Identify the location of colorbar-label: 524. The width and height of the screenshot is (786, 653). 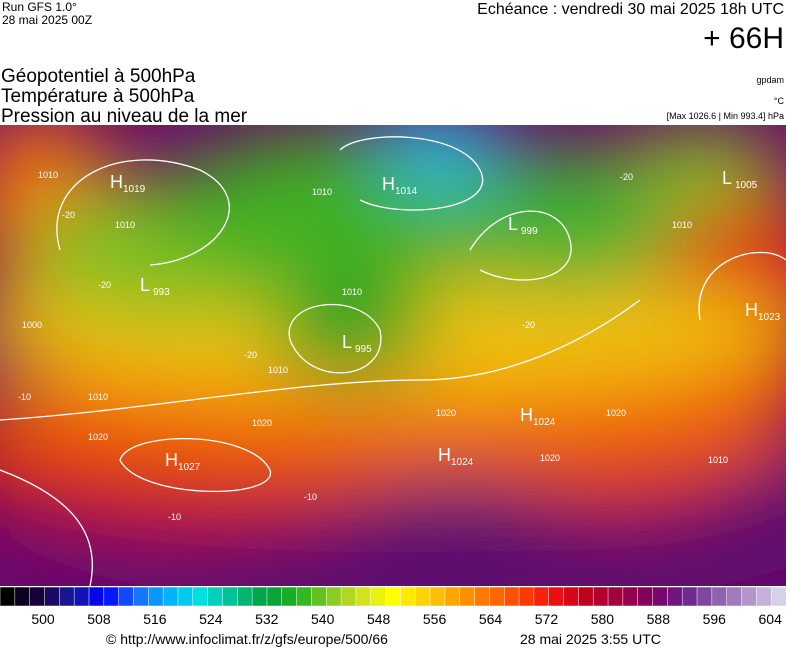
(211, 619).